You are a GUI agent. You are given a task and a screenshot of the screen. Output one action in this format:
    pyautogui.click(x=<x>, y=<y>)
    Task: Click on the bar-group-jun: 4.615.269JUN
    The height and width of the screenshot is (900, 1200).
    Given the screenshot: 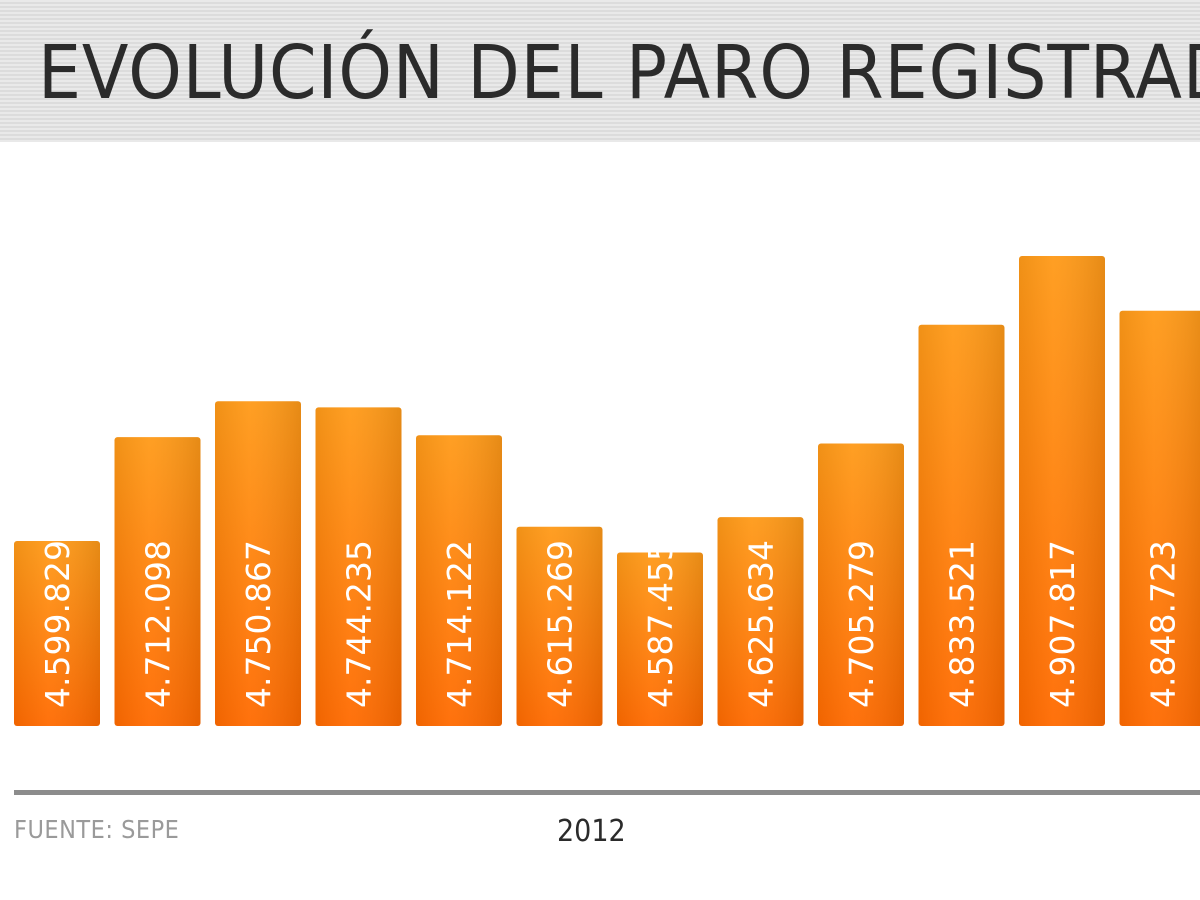 What is the action you would take?
    pyautogui.click(x=559, y=626)
    